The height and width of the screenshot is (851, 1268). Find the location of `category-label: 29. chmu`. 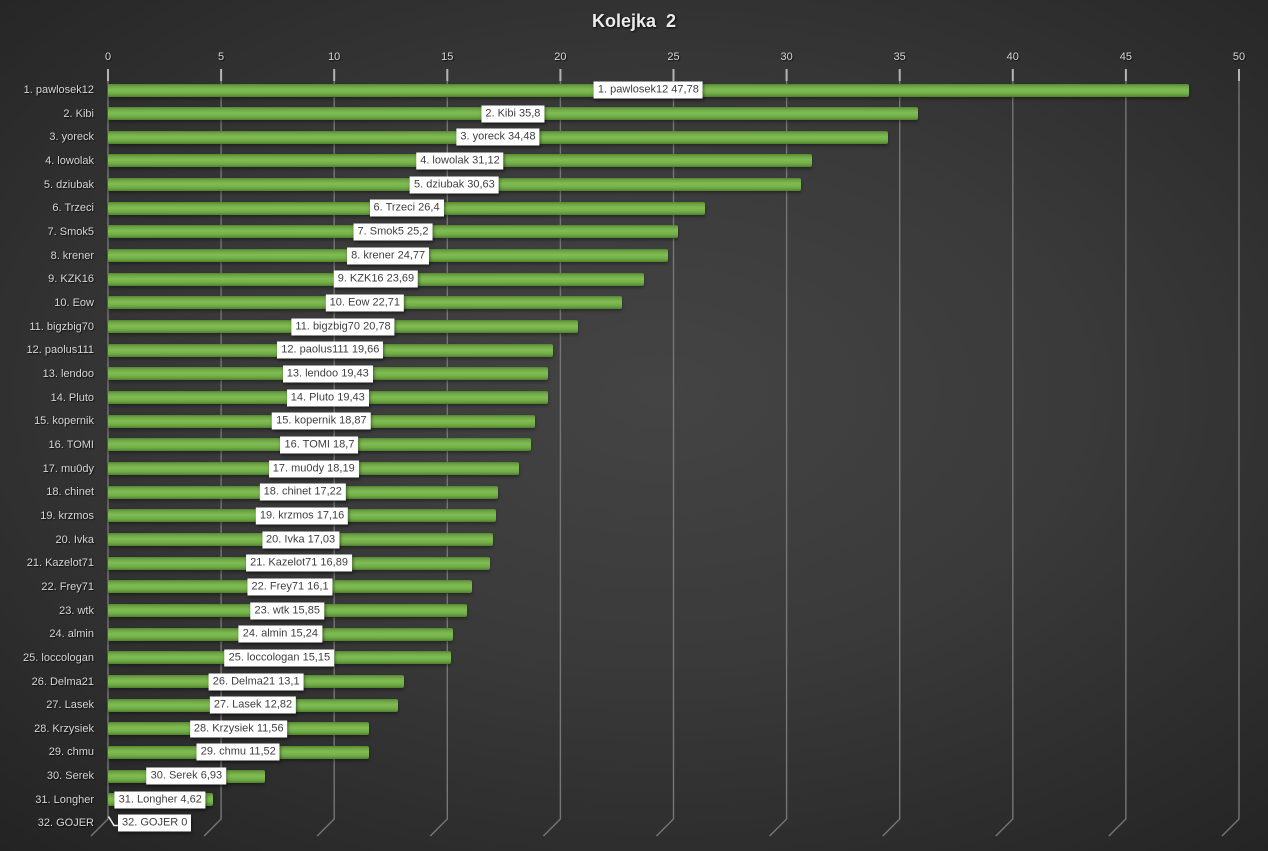

category-label: 29. chmu is located at coordinates (71, 752).